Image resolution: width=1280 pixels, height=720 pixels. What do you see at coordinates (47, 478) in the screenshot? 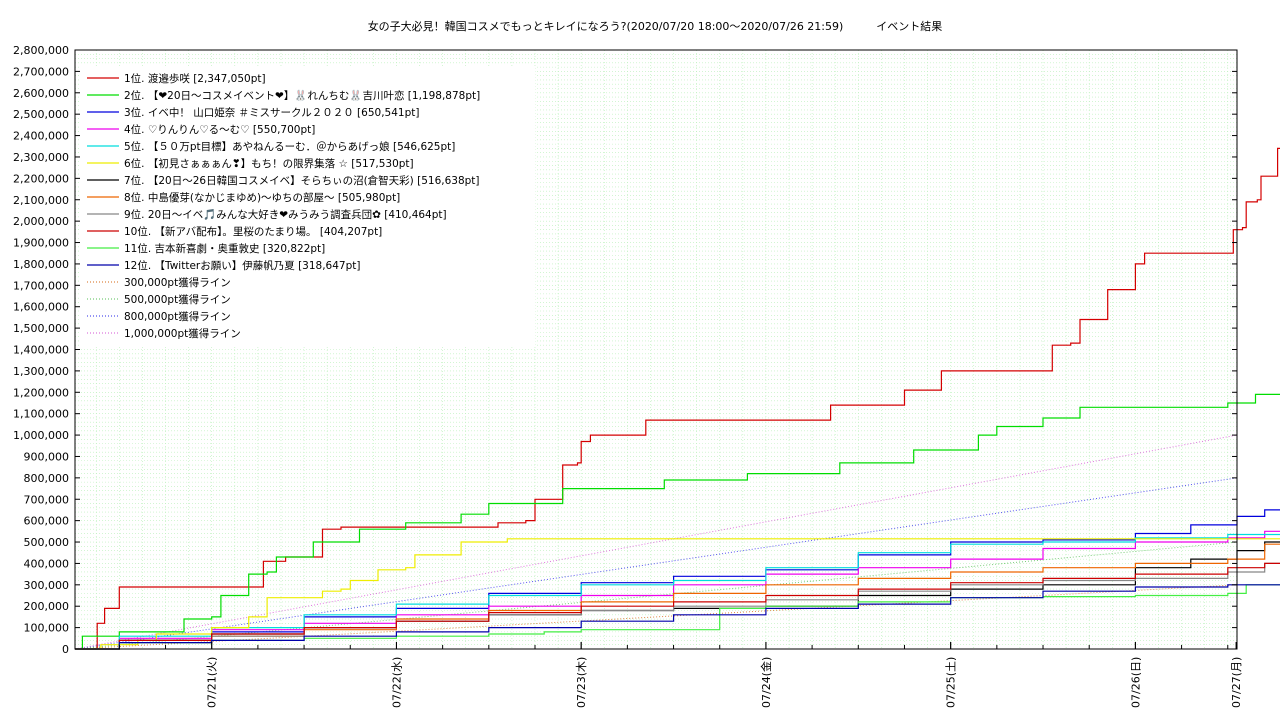
I see `y-tick-label: 800,000` at bounding box center [47, 478].